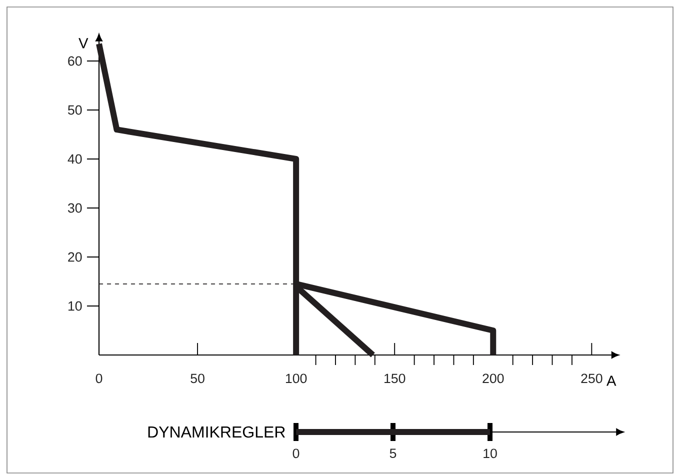 The height and width of the screenshot is (475, 681). I want to click on y-tick-label: 10, so click(75, 306).